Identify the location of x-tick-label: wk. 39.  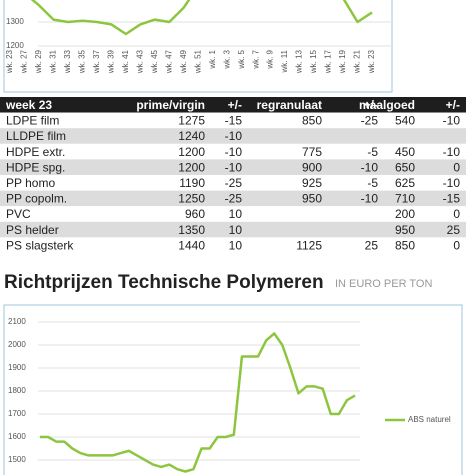
(110, 61).